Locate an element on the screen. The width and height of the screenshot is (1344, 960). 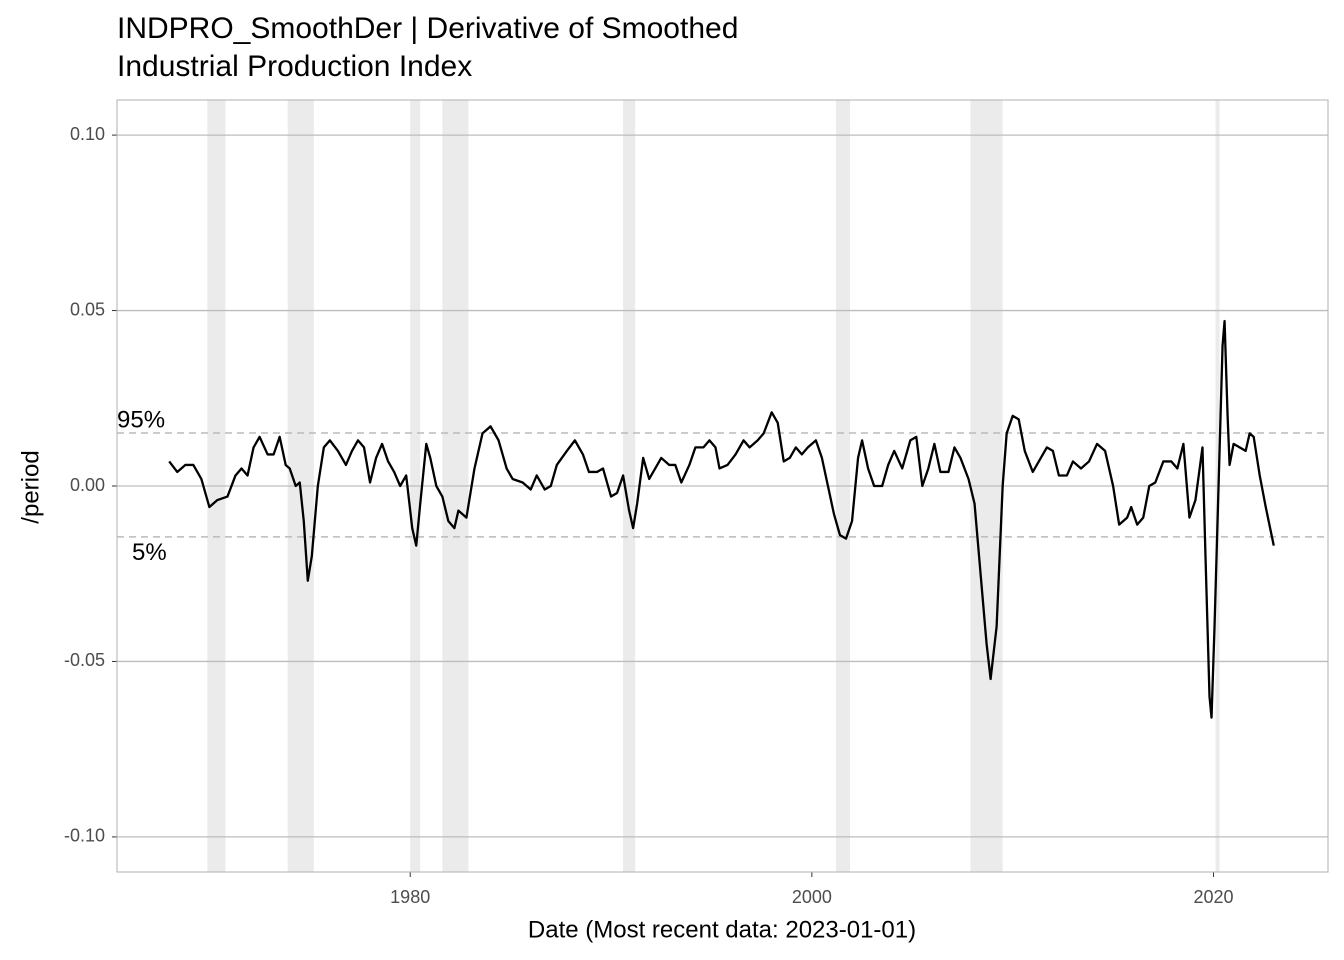
reference-label: 5% is located at coordinates (149, 552).